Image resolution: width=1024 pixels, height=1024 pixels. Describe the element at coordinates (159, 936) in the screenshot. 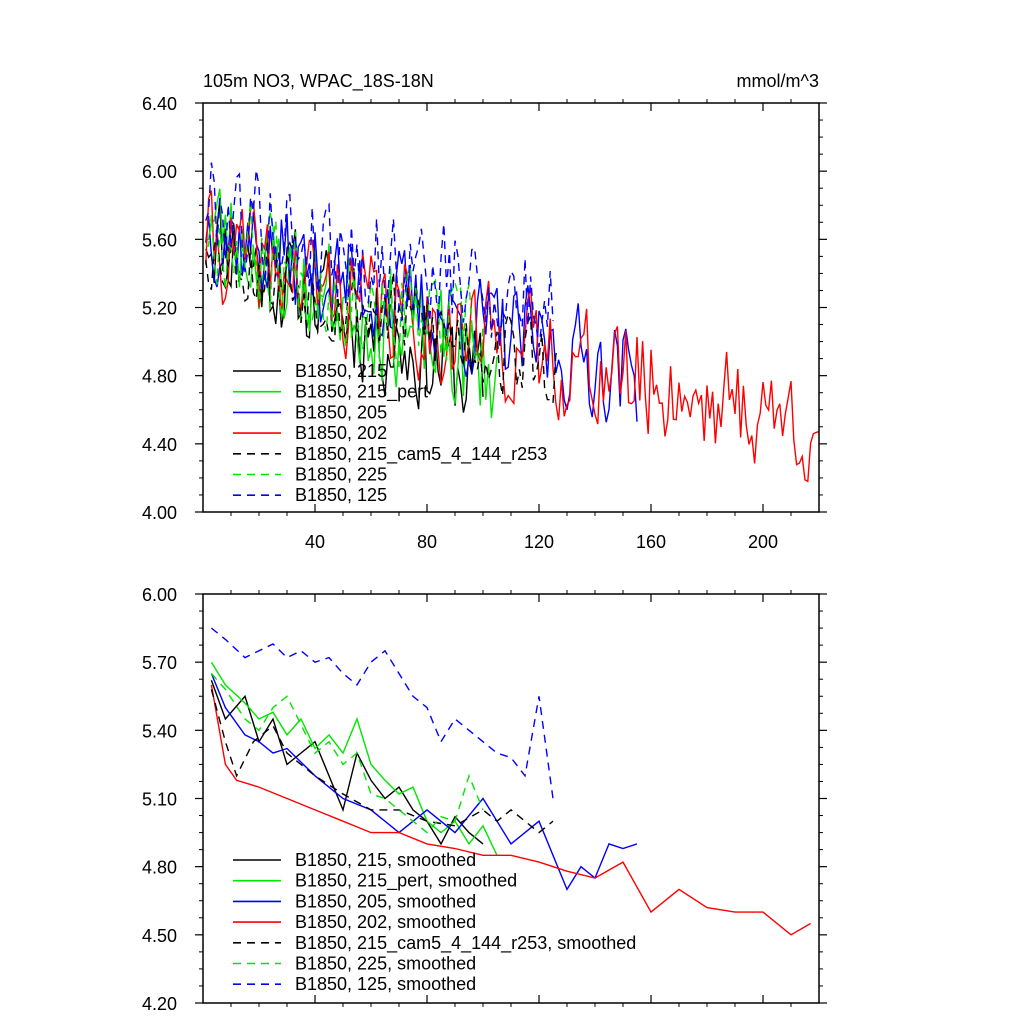

I see `y-tick-label: 4.50` at that location.